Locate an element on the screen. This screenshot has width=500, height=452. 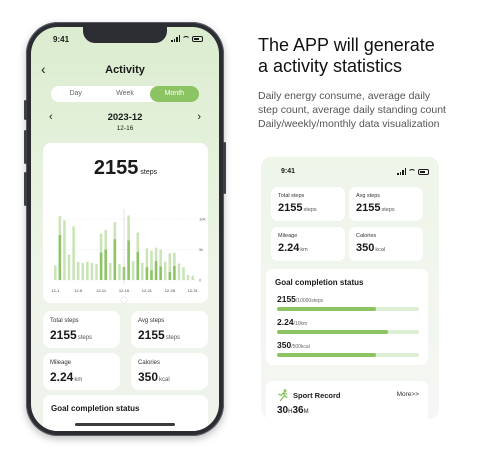
wifi-icon is located at coordinates (186, 38).